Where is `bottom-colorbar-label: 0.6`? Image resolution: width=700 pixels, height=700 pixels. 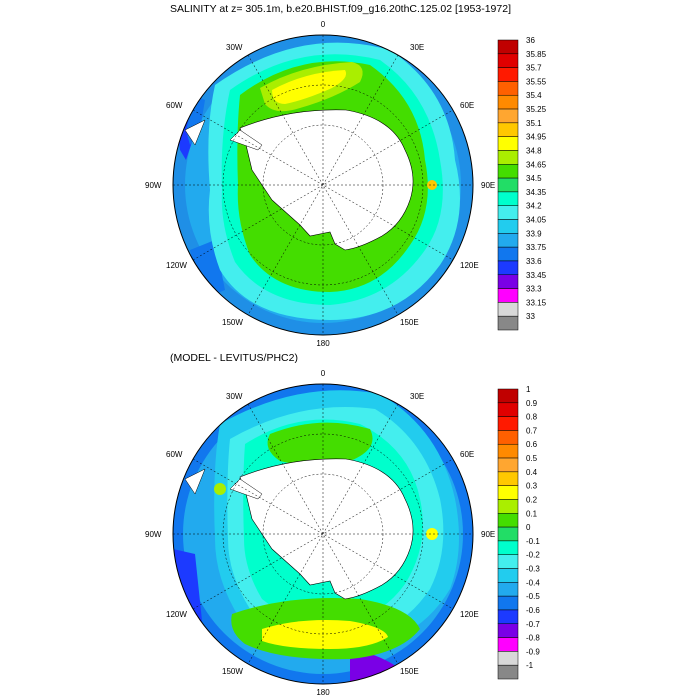 bottom-colorbar-label: 0.6 is located at coordinates (532, 444).